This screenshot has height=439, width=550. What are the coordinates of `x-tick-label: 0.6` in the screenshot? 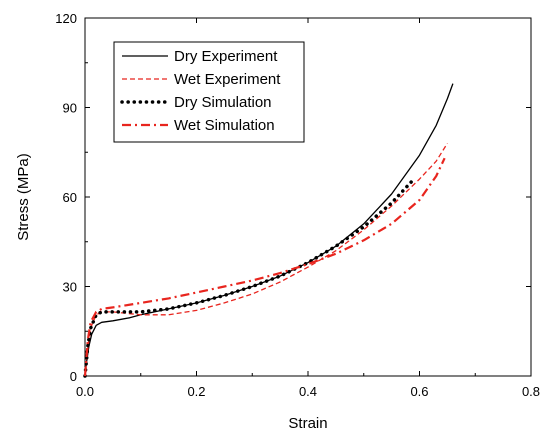 It's located at (419, 391).